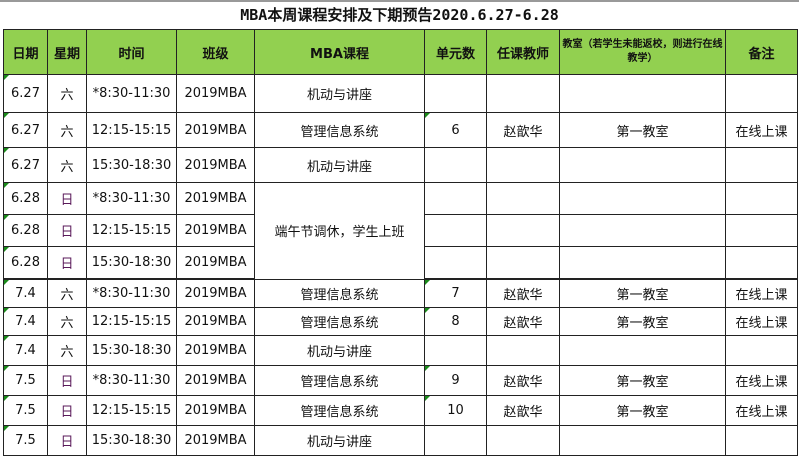 The width and height of the screenshot is (799, 456). What do you see at coordinates (455, 321) in the screenshot?
I see `cell-units: 8` at bounding box center [455, 321].